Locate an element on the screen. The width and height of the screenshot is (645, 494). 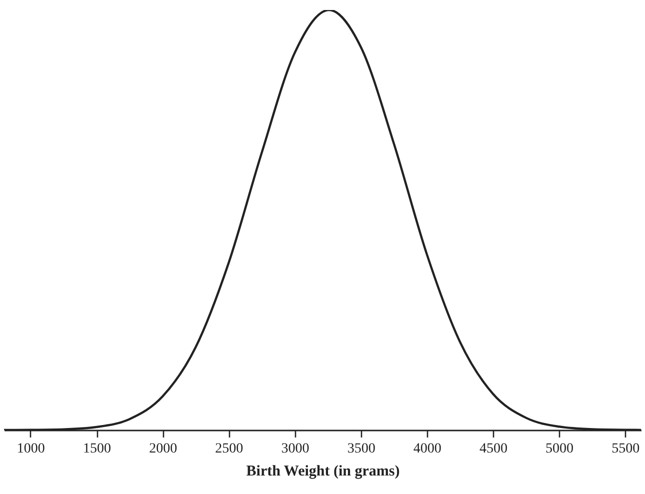
x-tick-label: 2500 is located at coordinates (229, 449).